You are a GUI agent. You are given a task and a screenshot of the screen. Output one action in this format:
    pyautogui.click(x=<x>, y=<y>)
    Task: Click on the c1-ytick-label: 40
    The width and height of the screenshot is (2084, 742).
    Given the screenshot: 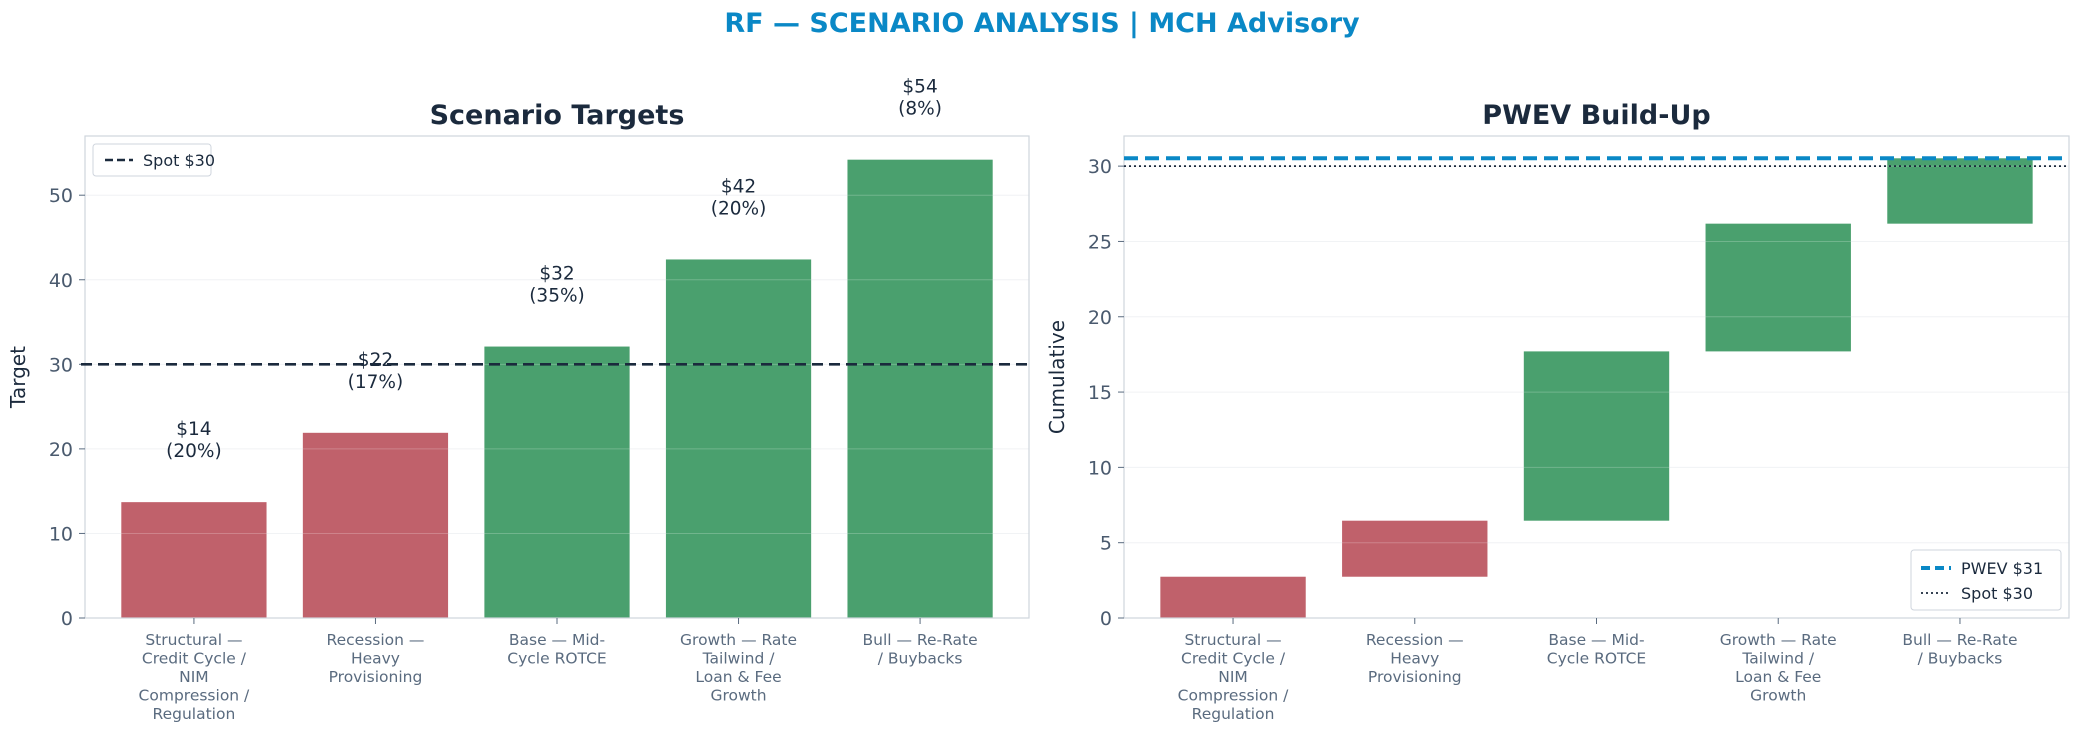 What is the action you would take?
    pyautogui.click(x=61, y=281)
    